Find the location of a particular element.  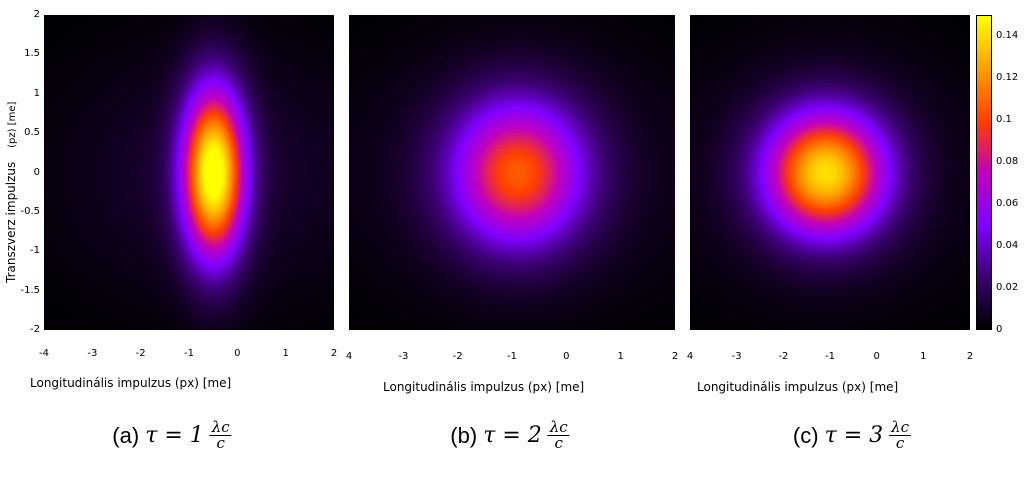

colorbar-tick: 0.06 is located at coordinates (1007, 203).